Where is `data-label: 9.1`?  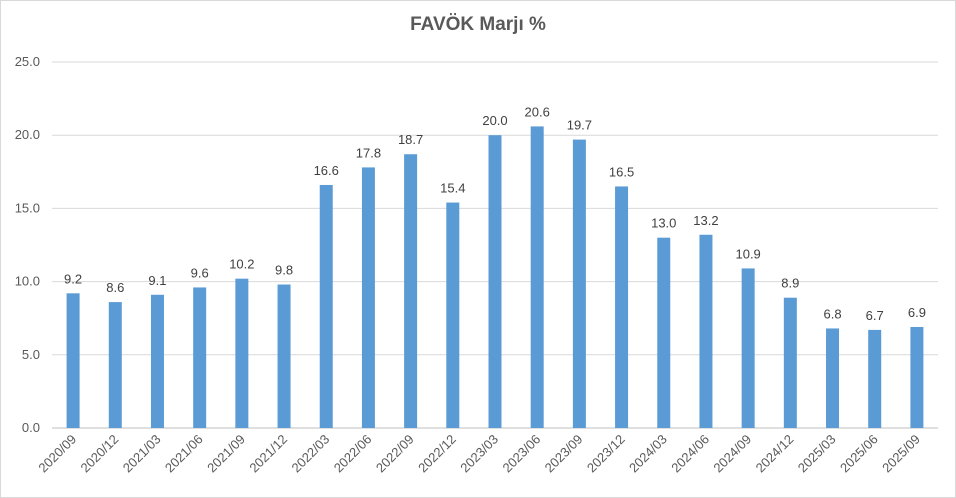
data-label: 9.1 is located at coordinates (157, 280).